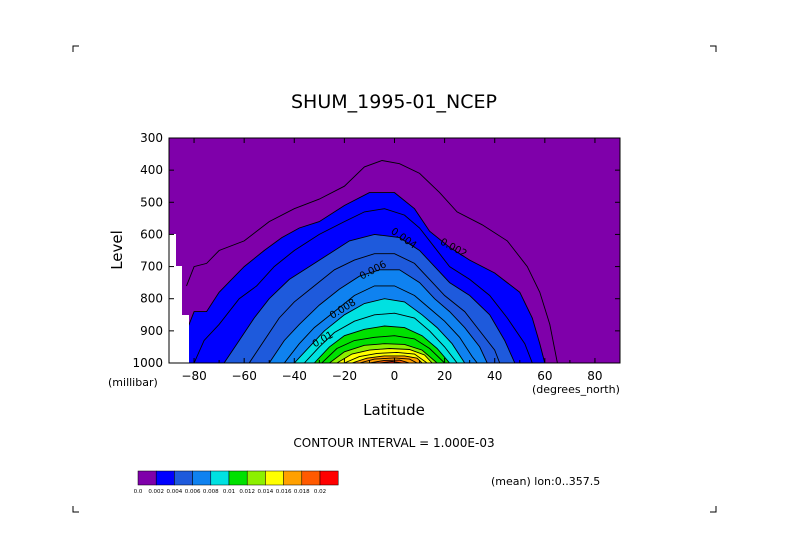 Image resolution: width=789 pixels, height=558 pixels. Describe the element at coordinates (320, 492) in the screenshot. I see `colorbar-label: 0.02` at that location.